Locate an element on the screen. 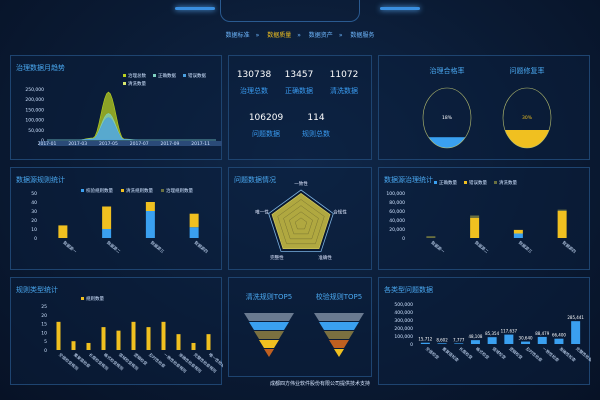 The image size is (600, 400). legend-label: 治理规则数量 is located at coordinates (179, 190).